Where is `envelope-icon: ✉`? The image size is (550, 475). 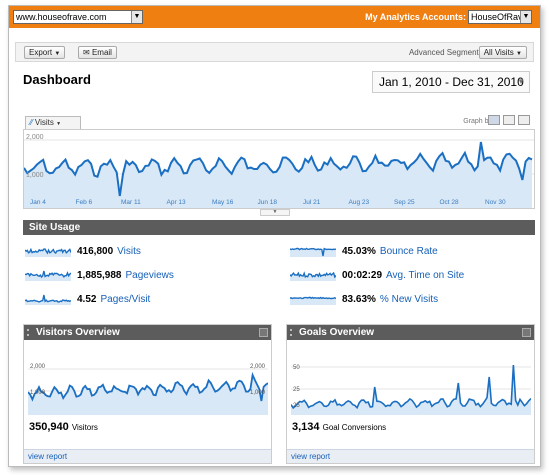 envelope-icon: ✉ is located at coordinates (86, 52).